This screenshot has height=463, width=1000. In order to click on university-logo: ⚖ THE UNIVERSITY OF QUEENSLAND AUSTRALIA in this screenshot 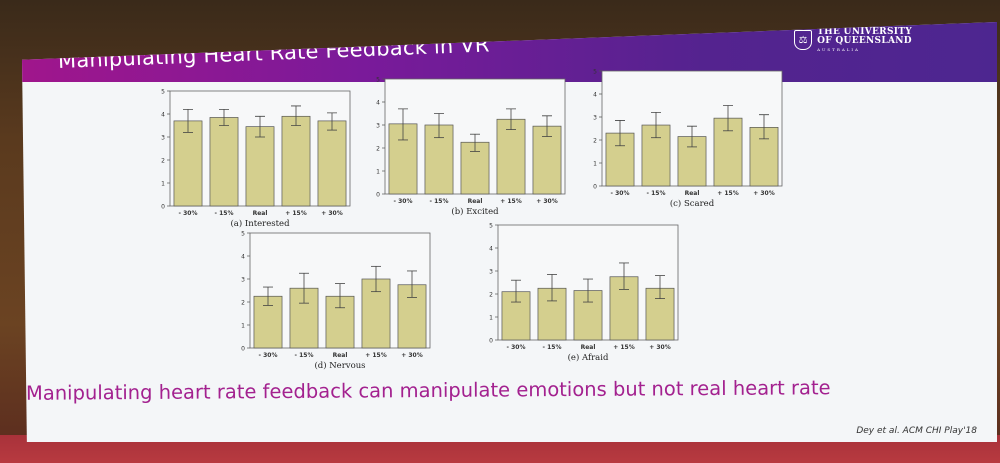, I will do `click(853, 40)`.